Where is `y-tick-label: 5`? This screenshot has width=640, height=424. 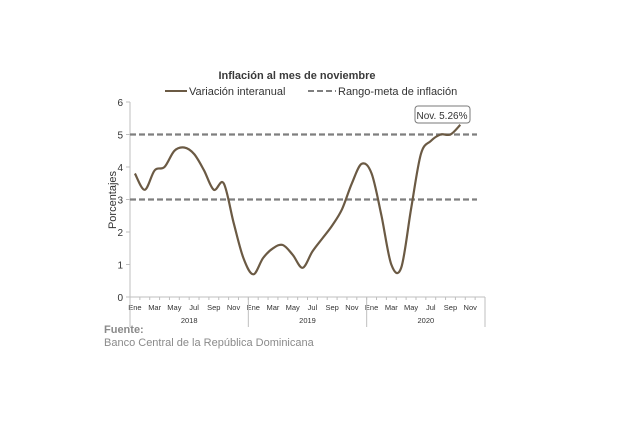
y-tick-label: 5 is located at coordinates (120, 136).